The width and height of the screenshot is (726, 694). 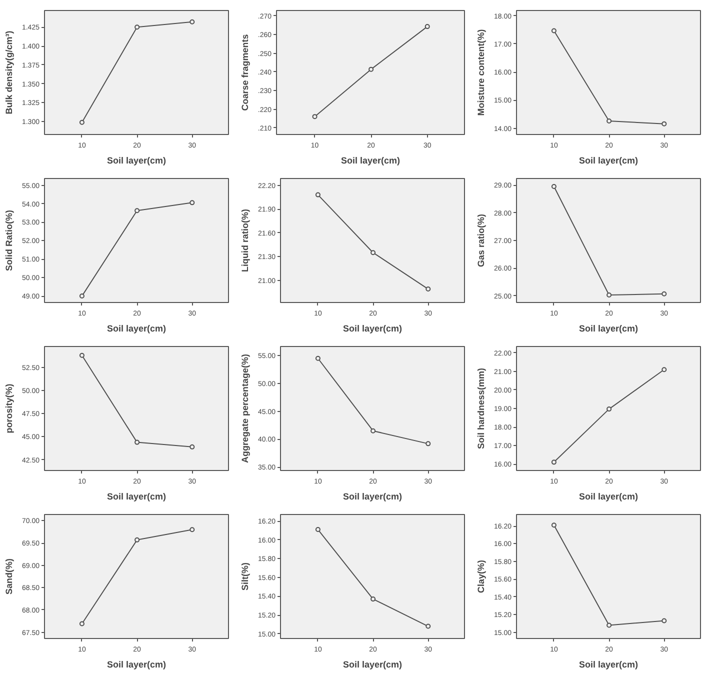 I want to click on y-axis-title: Liquid ratio(%), so click(x=245, y=240).